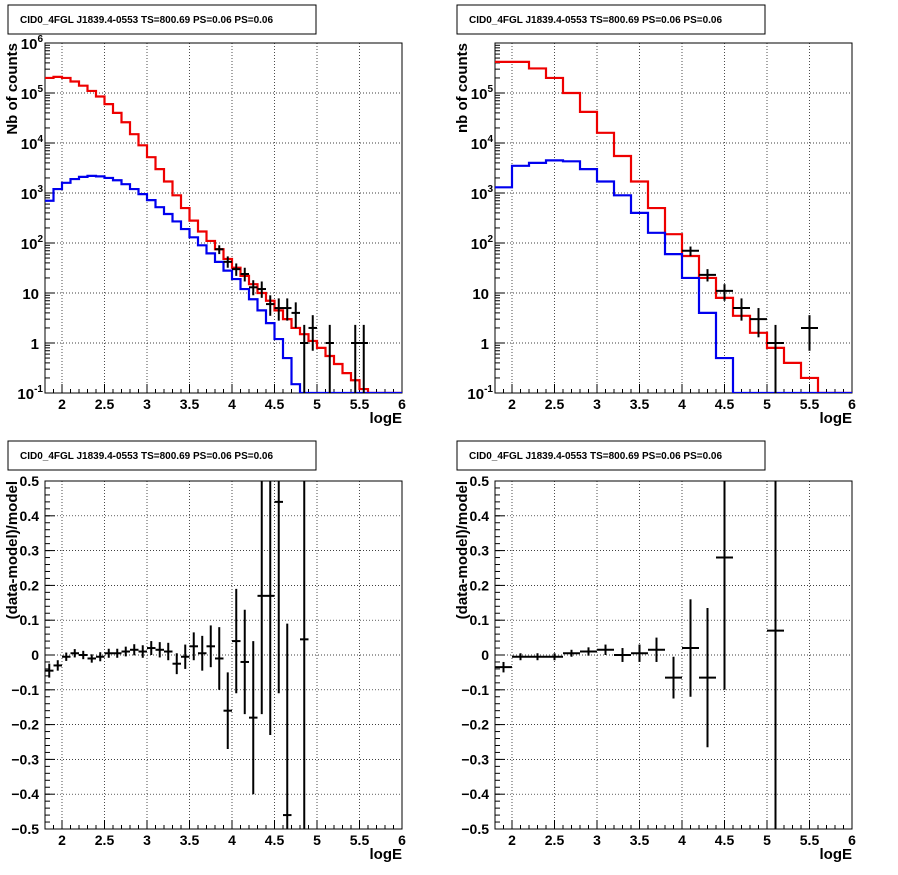  What do you see at coordinates (32, 93) in the screenshot?
I see `y-tick-label: 10⁵` at bounding box center [32, 93].